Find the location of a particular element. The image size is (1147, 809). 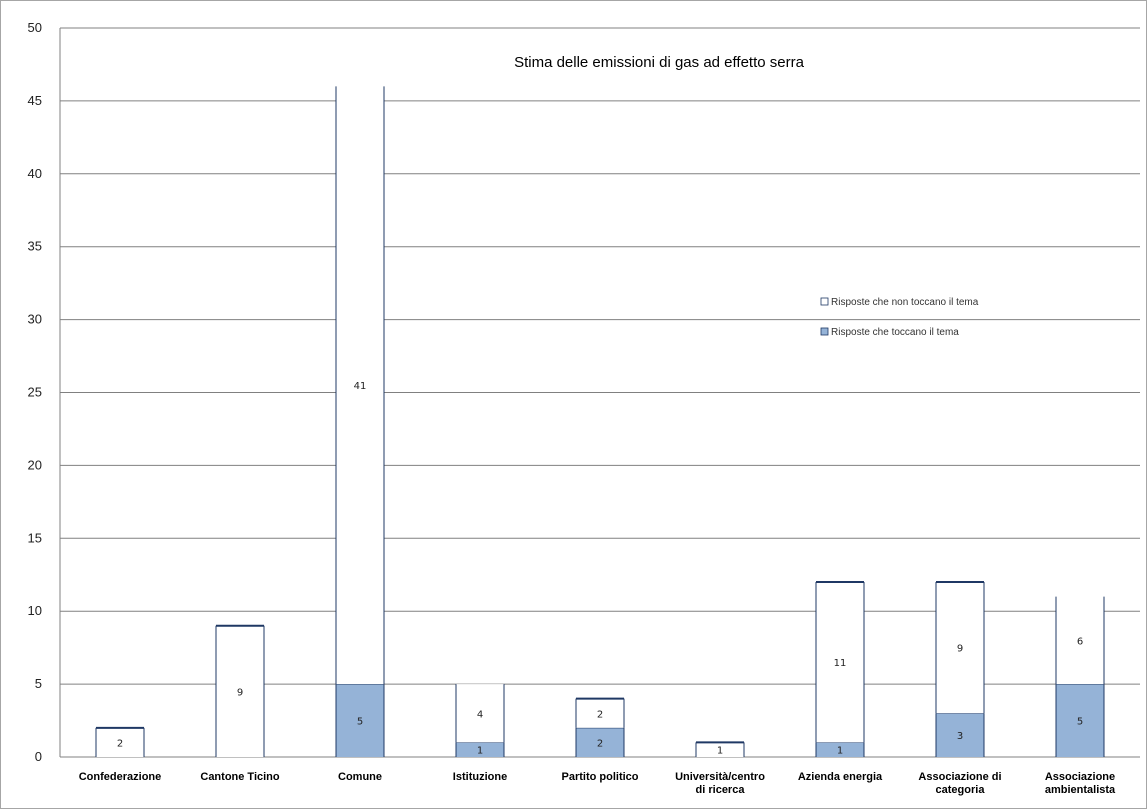

data-label: 6 is located at coordinates (1080, 641).